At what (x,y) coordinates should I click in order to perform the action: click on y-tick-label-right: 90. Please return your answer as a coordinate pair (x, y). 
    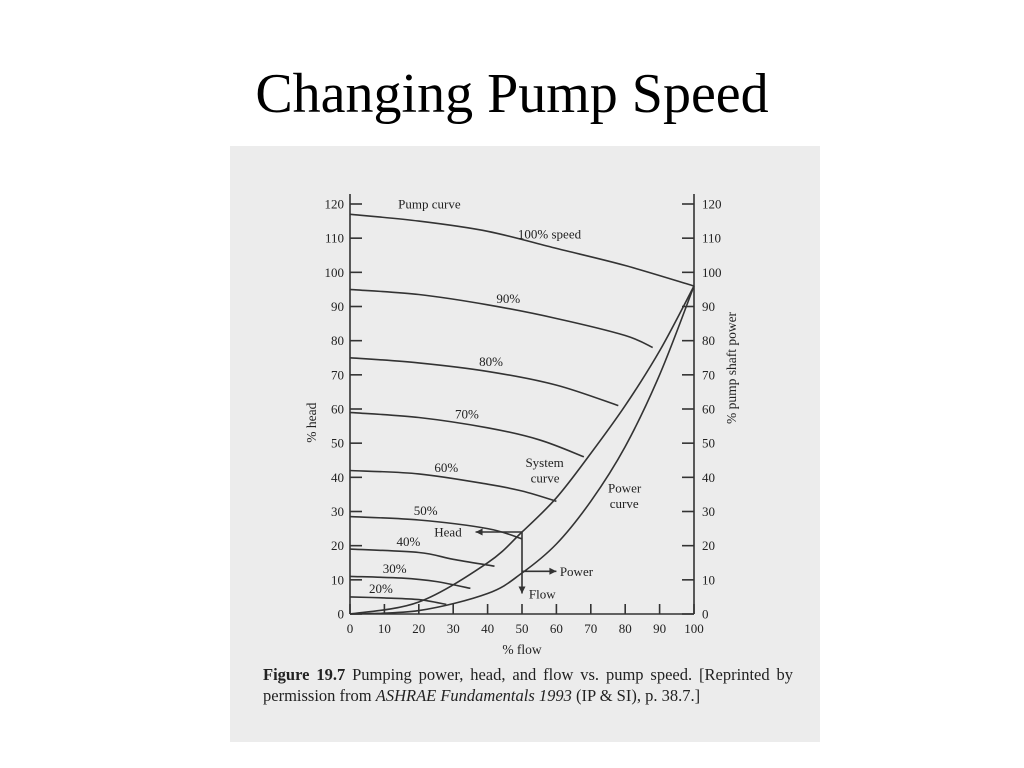
    Looking at the image, I should click on (708, 306).